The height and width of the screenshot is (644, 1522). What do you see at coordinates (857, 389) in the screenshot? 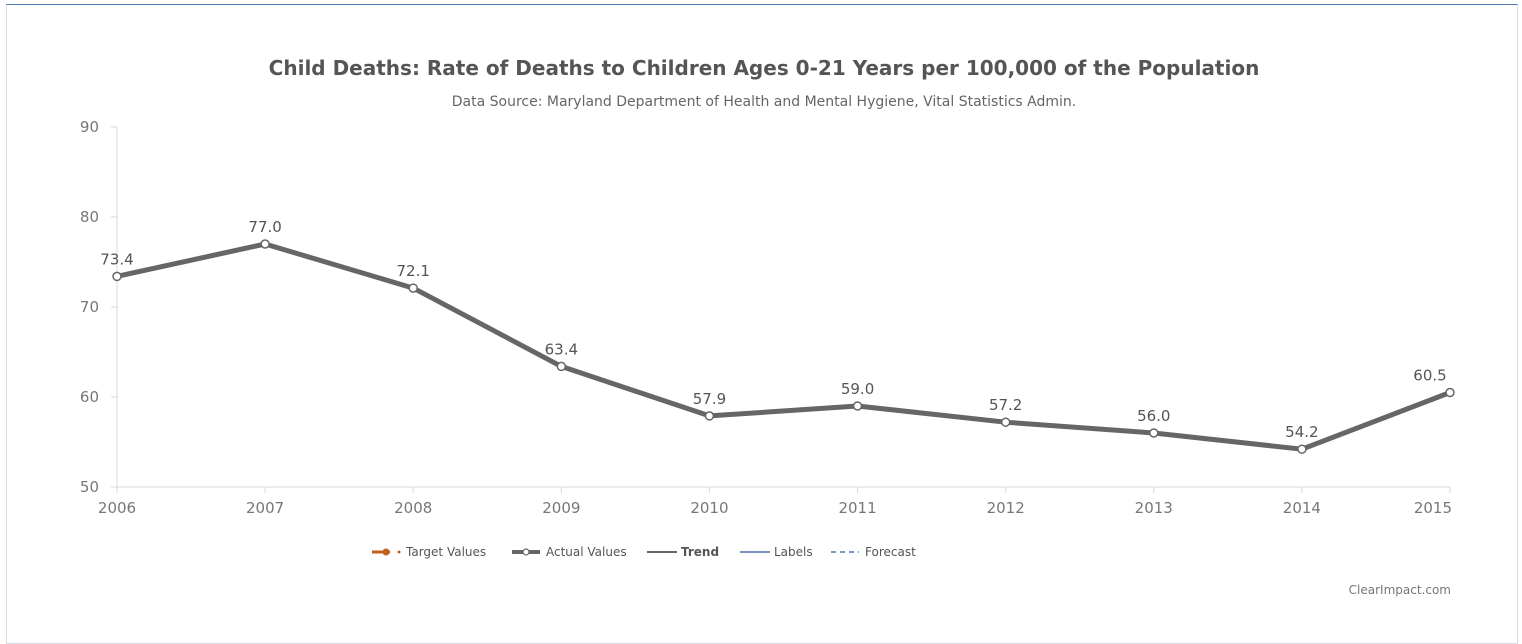
I see `data-label: 59.0` at bounding box center [857, 389].